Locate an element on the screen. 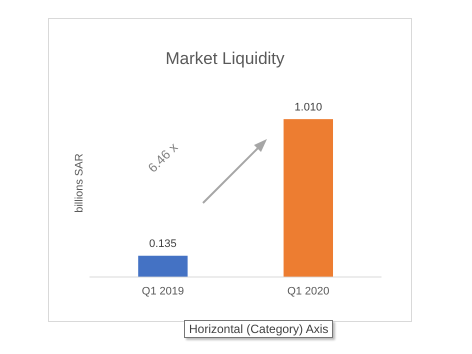  chart-title: Market Liquidity is located at coordinates (225, 58).